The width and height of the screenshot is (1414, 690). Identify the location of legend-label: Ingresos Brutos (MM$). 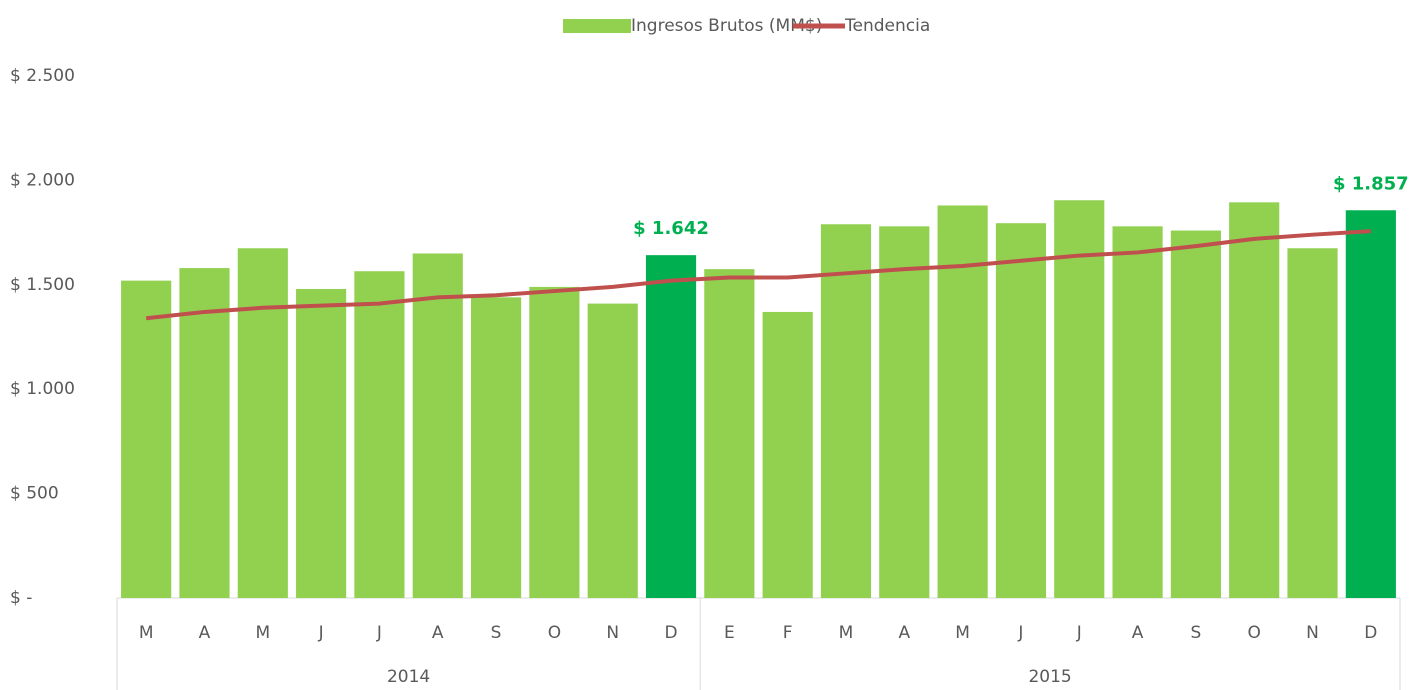
(726, 26).